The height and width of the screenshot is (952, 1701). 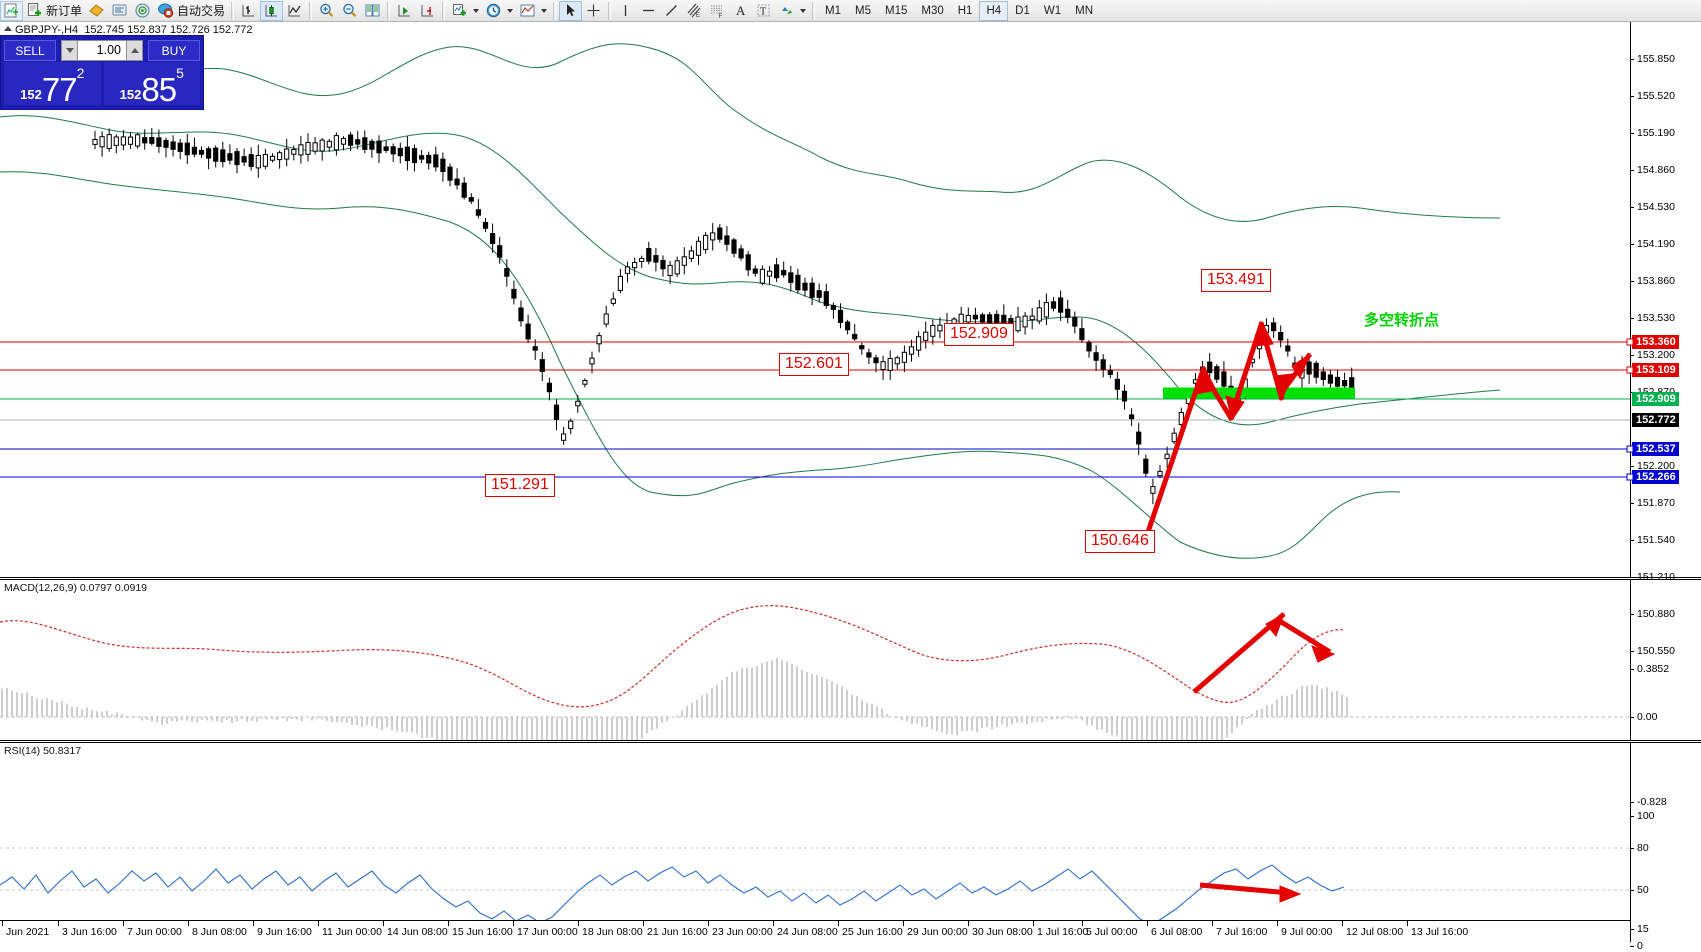 What do you see at coordinates (717, 11) in the screenshot?
I see `fibonacci-button: F` at bounding box center [717, 11].